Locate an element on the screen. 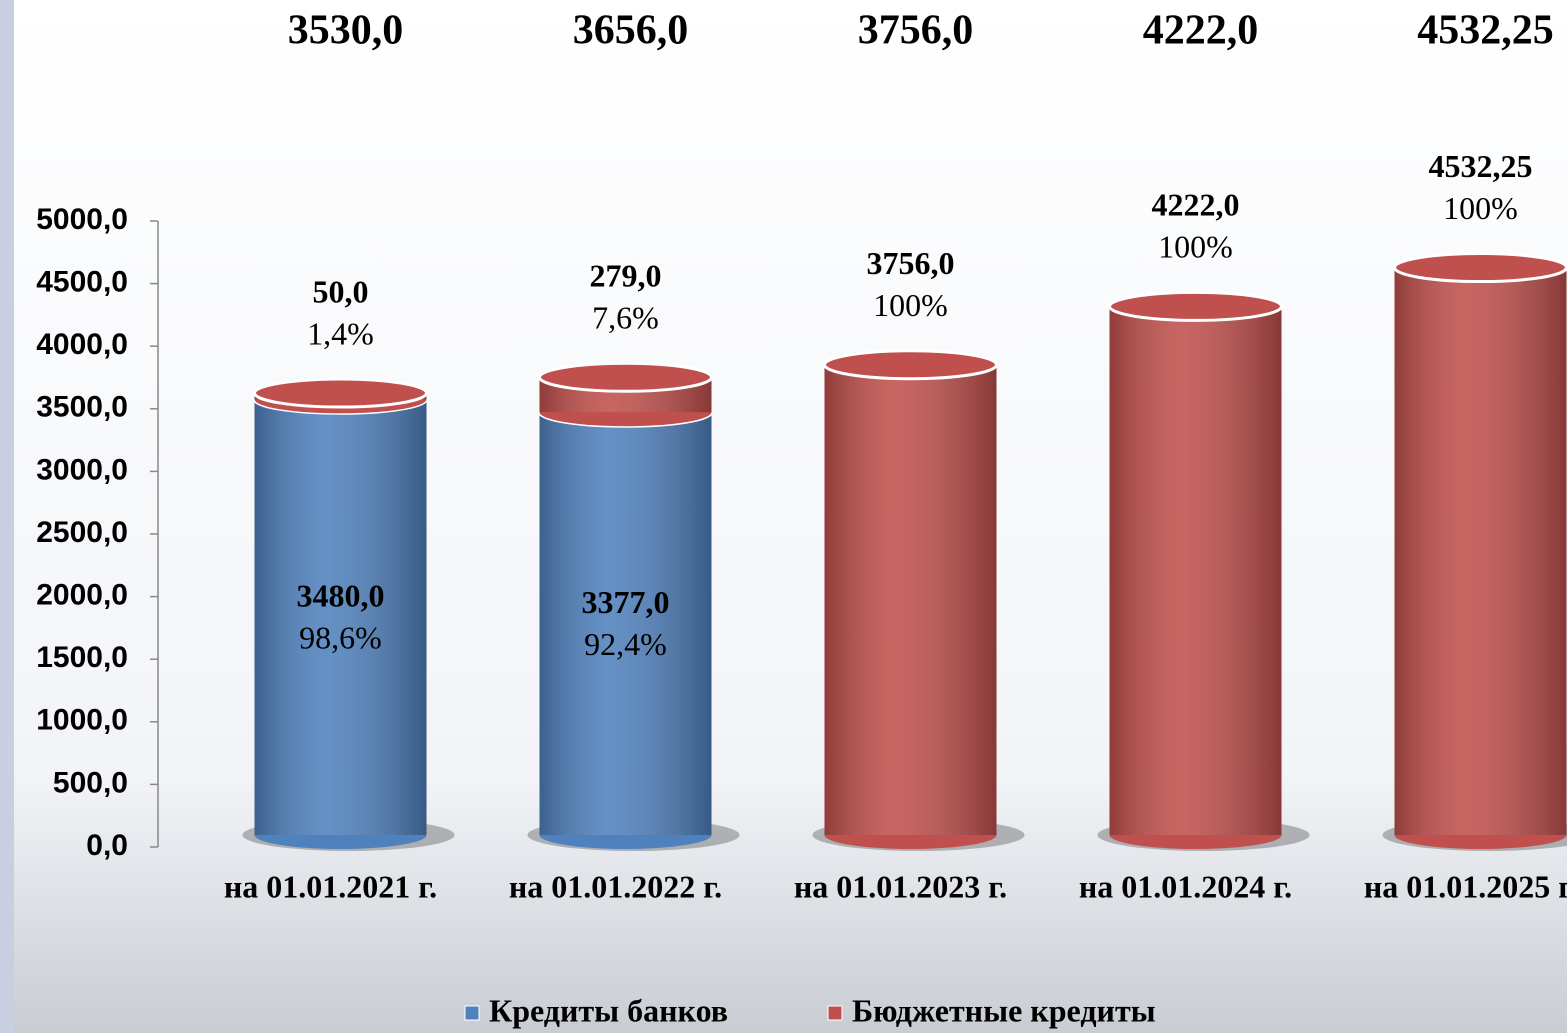  legend-label: Кредиты банков is located at coordinates (608, 1010).